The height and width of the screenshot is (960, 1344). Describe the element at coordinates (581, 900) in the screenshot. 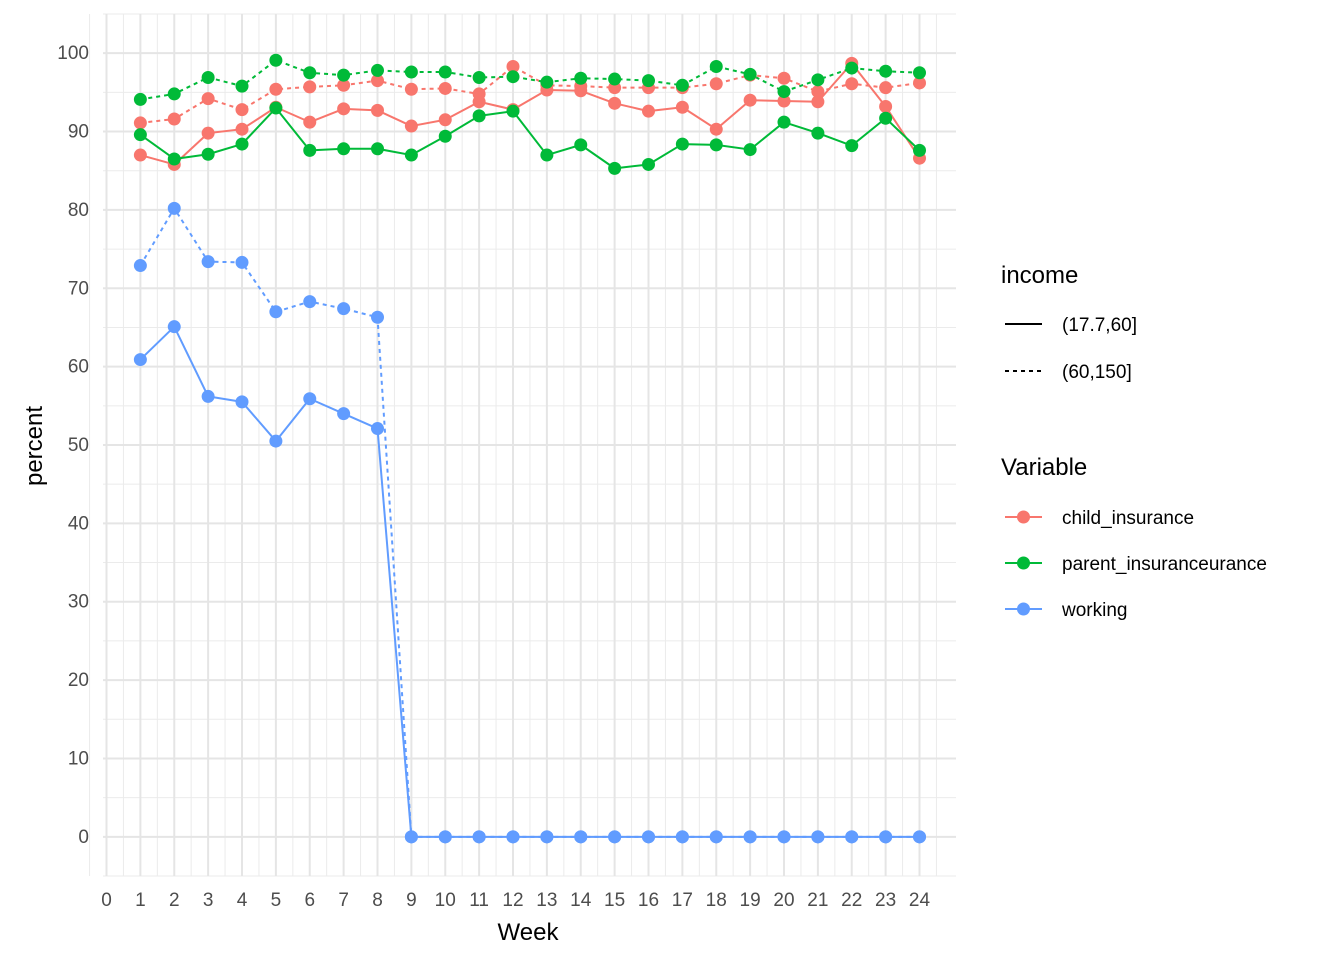

I see `x-tick-label: 14` at that location.